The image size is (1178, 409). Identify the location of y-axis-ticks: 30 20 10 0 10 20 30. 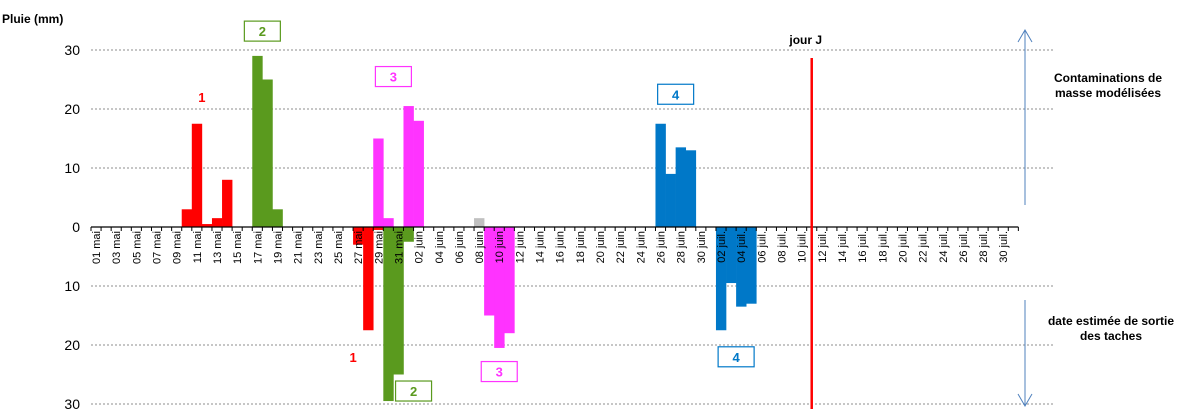
(72, 225).